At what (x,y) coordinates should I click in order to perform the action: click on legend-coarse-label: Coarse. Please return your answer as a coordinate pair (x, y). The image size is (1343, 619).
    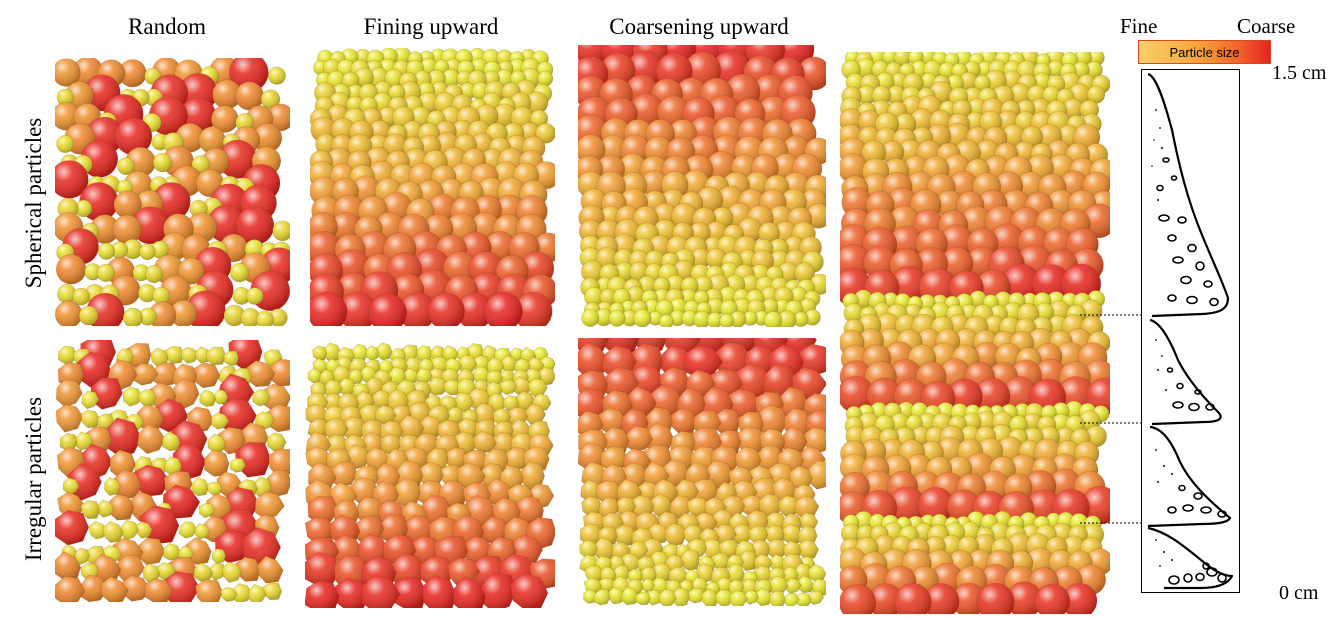
    Looking at the image, I should click on (1266, 26).